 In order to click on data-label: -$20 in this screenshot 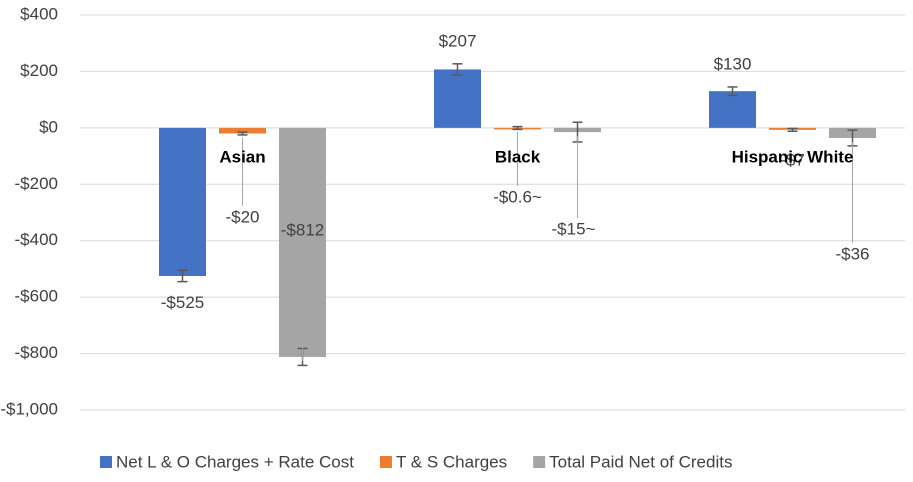, I will do `click(242, 216)`.